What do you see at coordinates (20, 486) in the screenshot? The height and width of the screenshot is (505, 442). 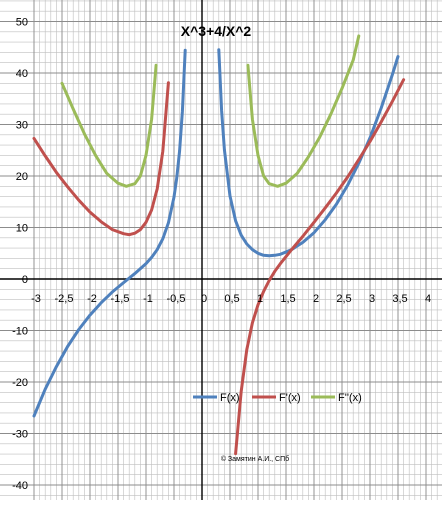 I see `y-tick-label: -40` at bounding box center [20, 486].